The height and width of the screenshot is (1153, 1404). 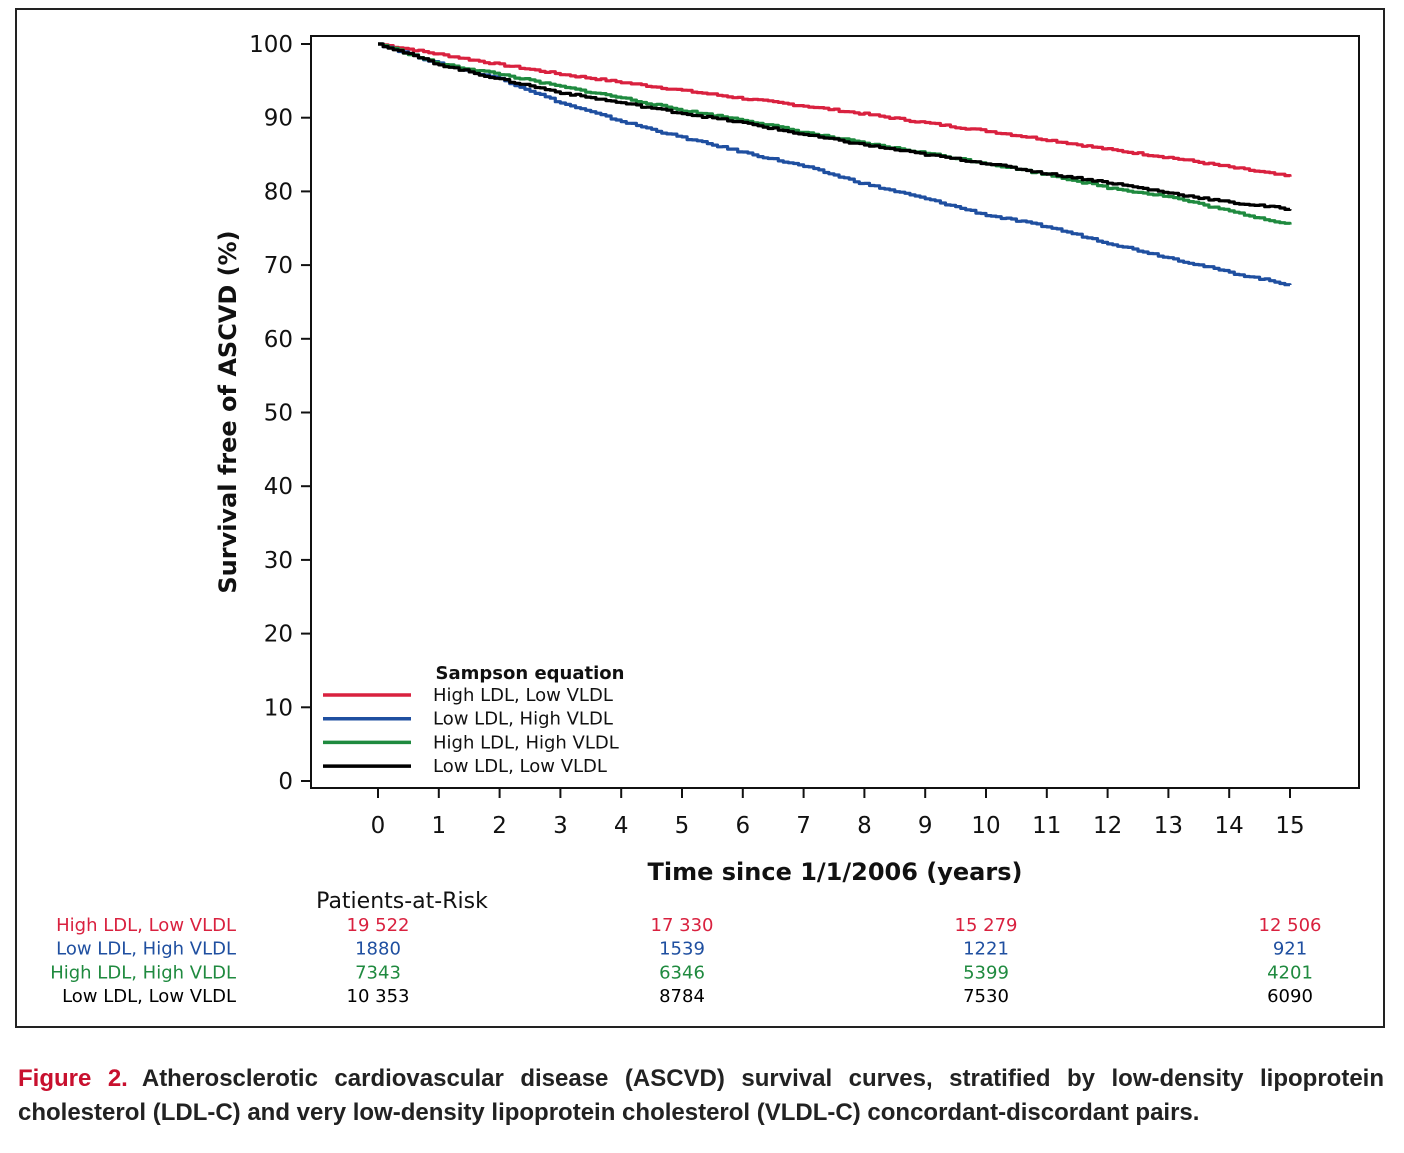 I want to click on x-tick-label: 2, so click(x=499, y=826).